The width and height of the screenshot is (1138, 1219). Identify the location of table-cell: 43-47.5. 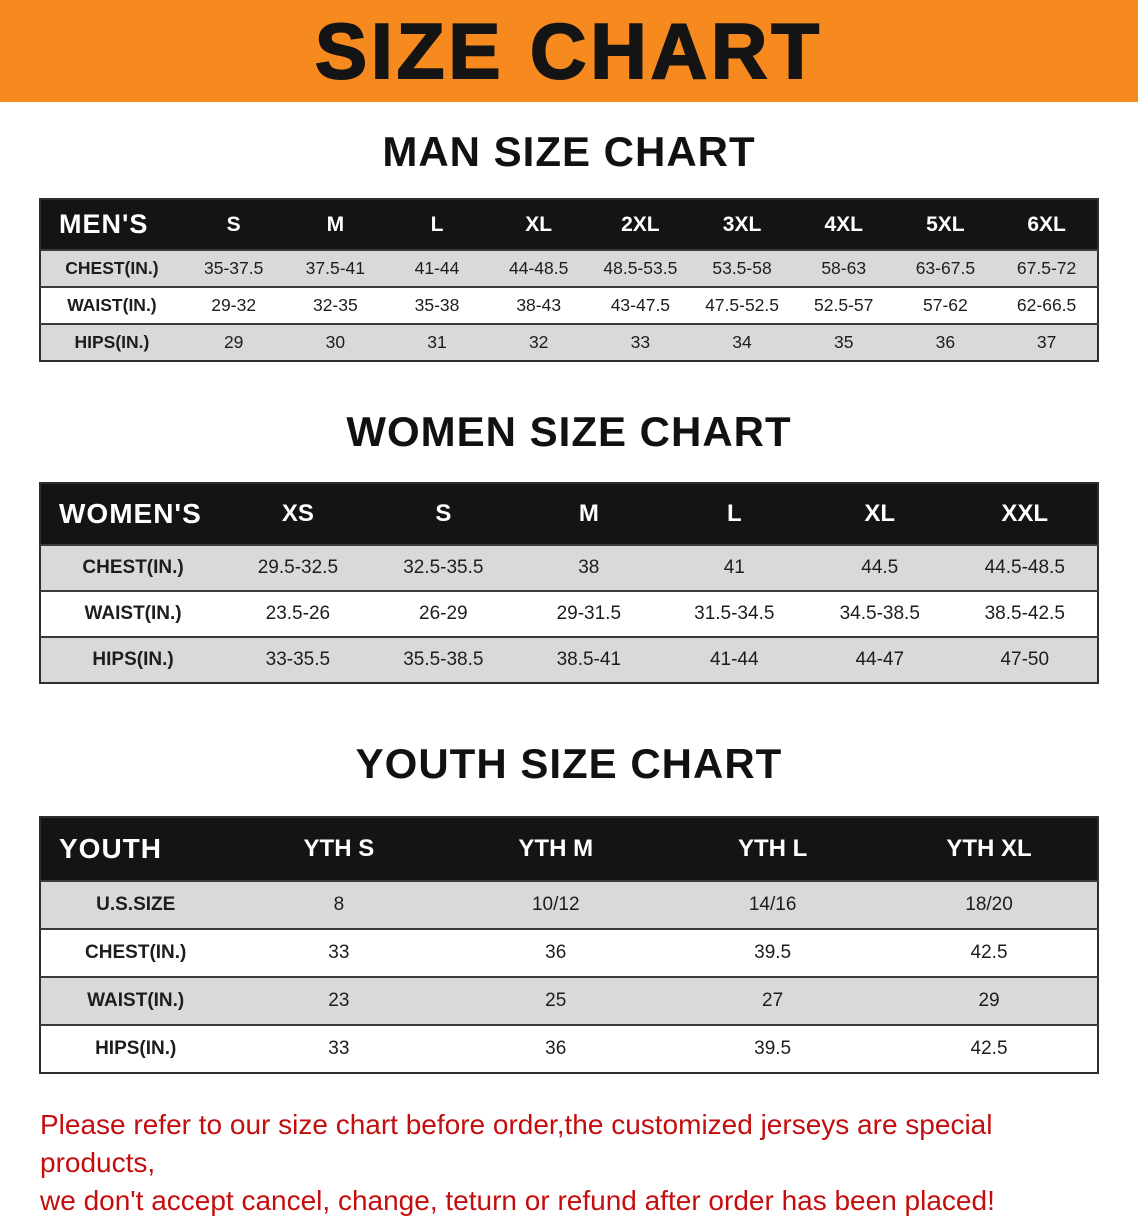
(640, 305).